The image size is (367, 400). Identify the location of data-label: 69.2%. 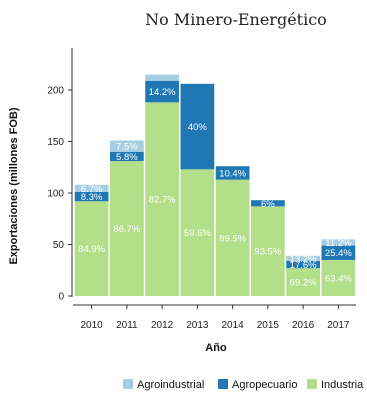
(303, 283).